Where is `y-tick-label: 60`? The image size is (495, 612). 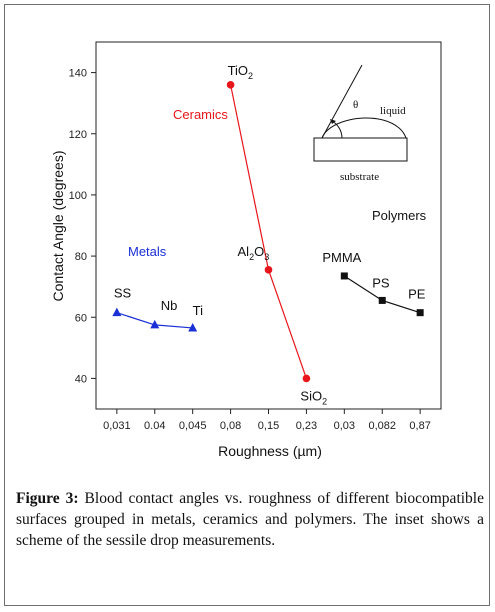
y-tick-label: 60 is located at coordinates (81, 318).